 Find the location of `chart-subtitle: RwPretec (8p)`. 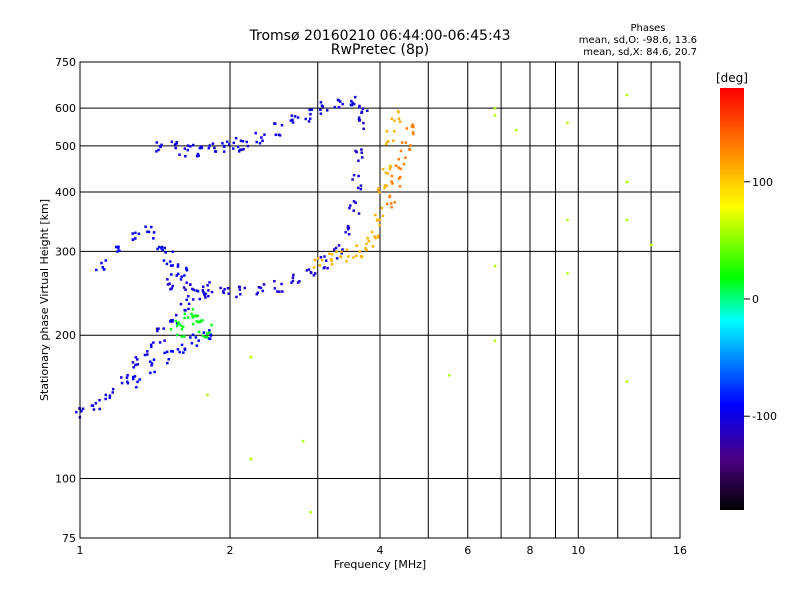

chart-subtitle: RwPretec (8p) is located at coordinates (380, 50).